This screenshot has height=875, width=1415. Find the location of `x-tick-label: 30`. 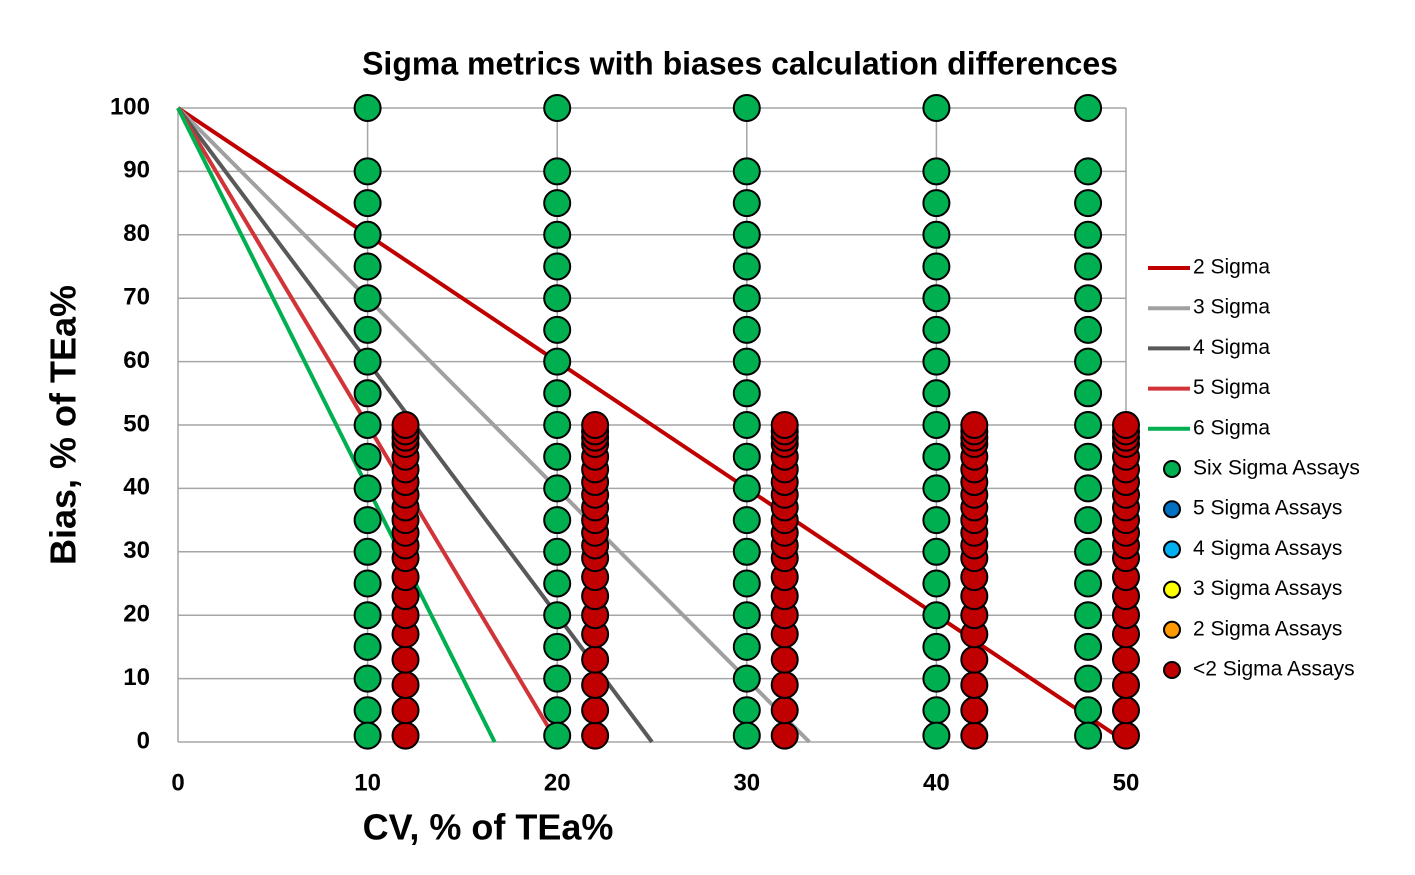

x-tick-label: 30 is located at coordinates (746, 782).